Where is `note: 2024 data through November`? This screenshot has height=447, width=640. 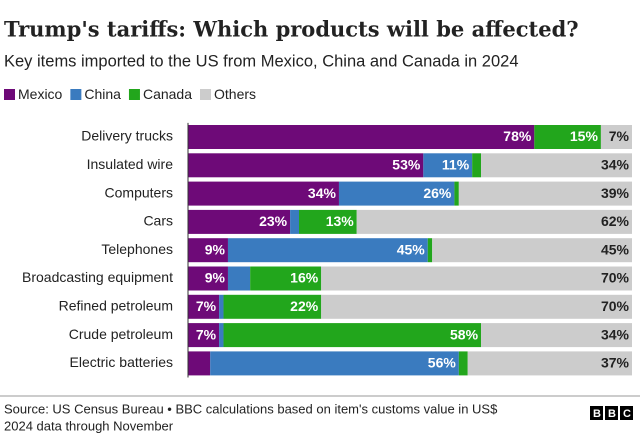
note: 2024 data through November is located at coordinates (89, 425).